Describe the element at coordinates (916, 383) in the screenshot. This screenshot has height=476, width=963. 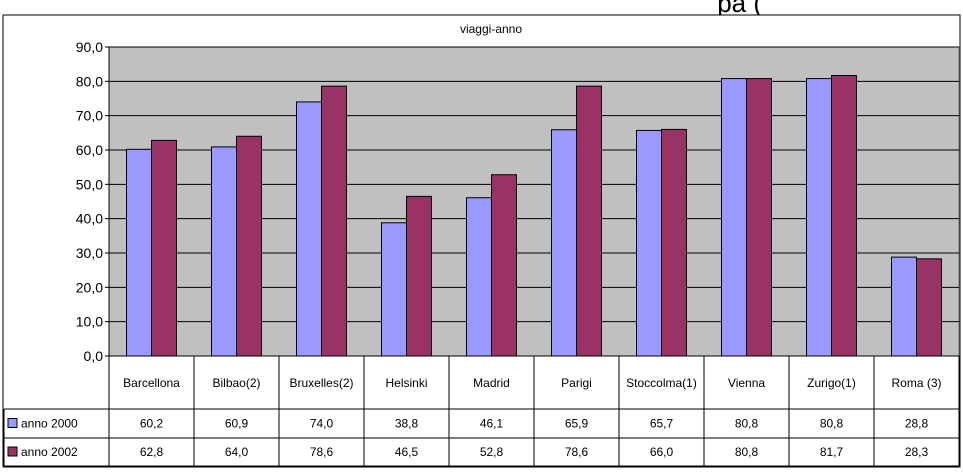
I see `category-label: Roma (3)` at that location.